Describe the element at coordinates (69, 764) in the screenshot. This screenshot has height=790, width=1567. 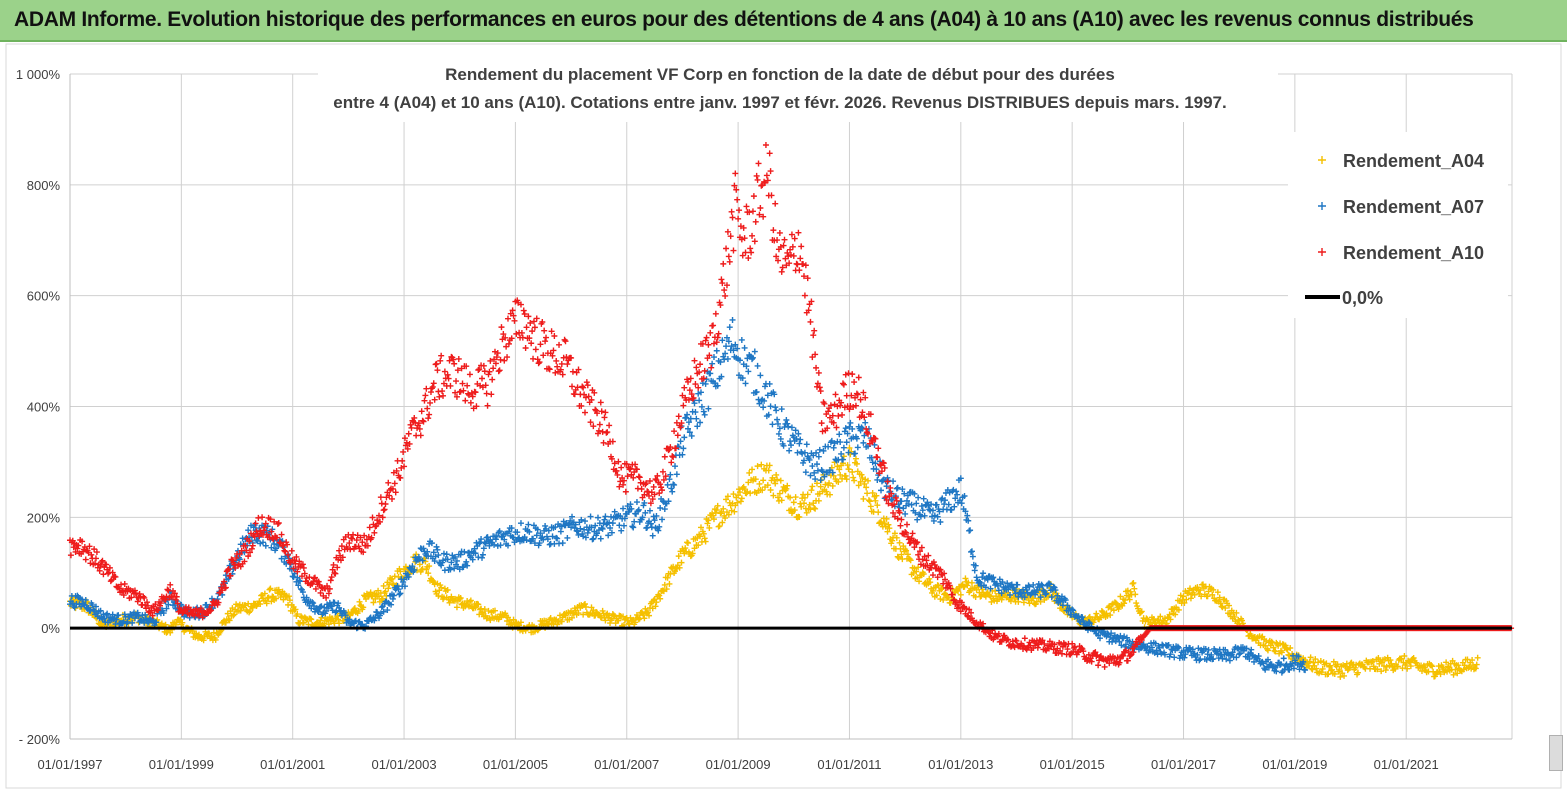
I see `x-tick-label: 01/01/1997` at that location.